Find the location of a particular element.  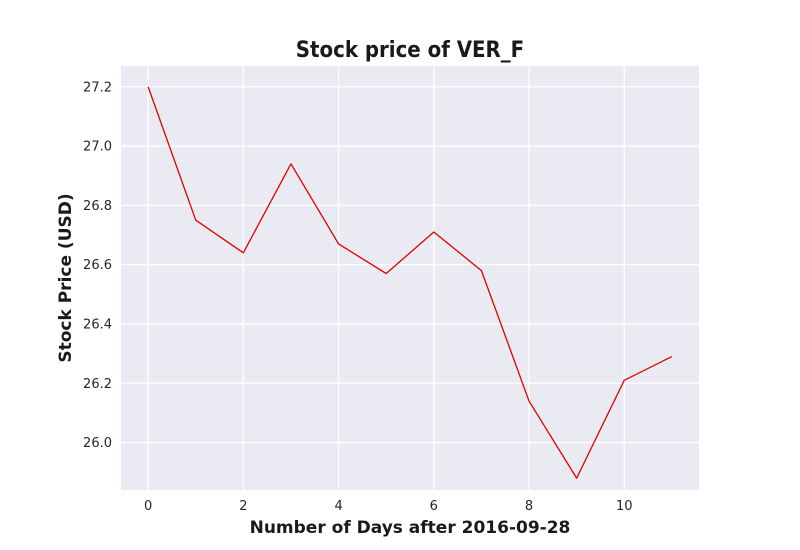

y-axis-ticks: 26.0 26.2 26.4 26.6 26.8 27.0 27.2 is located at coordinates (97, 265).